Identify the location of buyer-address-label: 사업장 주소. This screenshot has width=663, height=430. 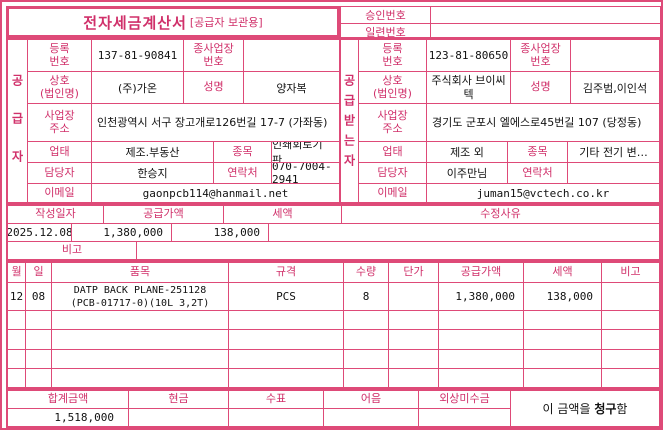
(393, 122).